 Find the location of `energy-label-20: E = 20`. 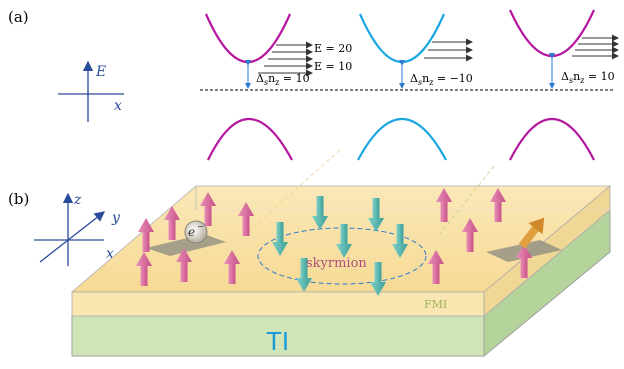

energy-label-20: E = 20 is located at coordinates (333, 48).